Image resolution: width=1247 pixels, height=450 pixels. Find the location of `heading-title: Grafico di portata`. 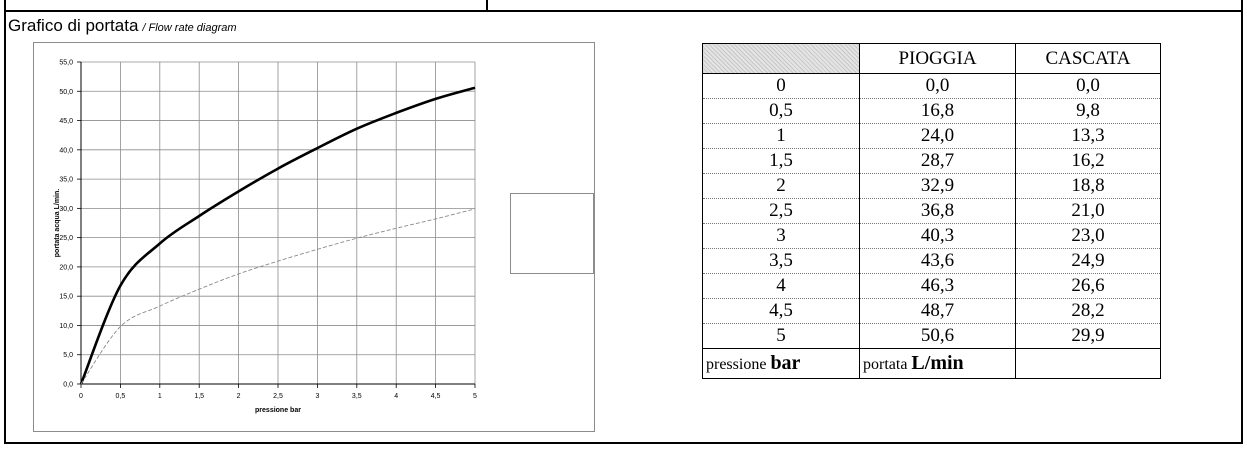

heading-title: Grafico di portata is located at coordinates (73, 25).